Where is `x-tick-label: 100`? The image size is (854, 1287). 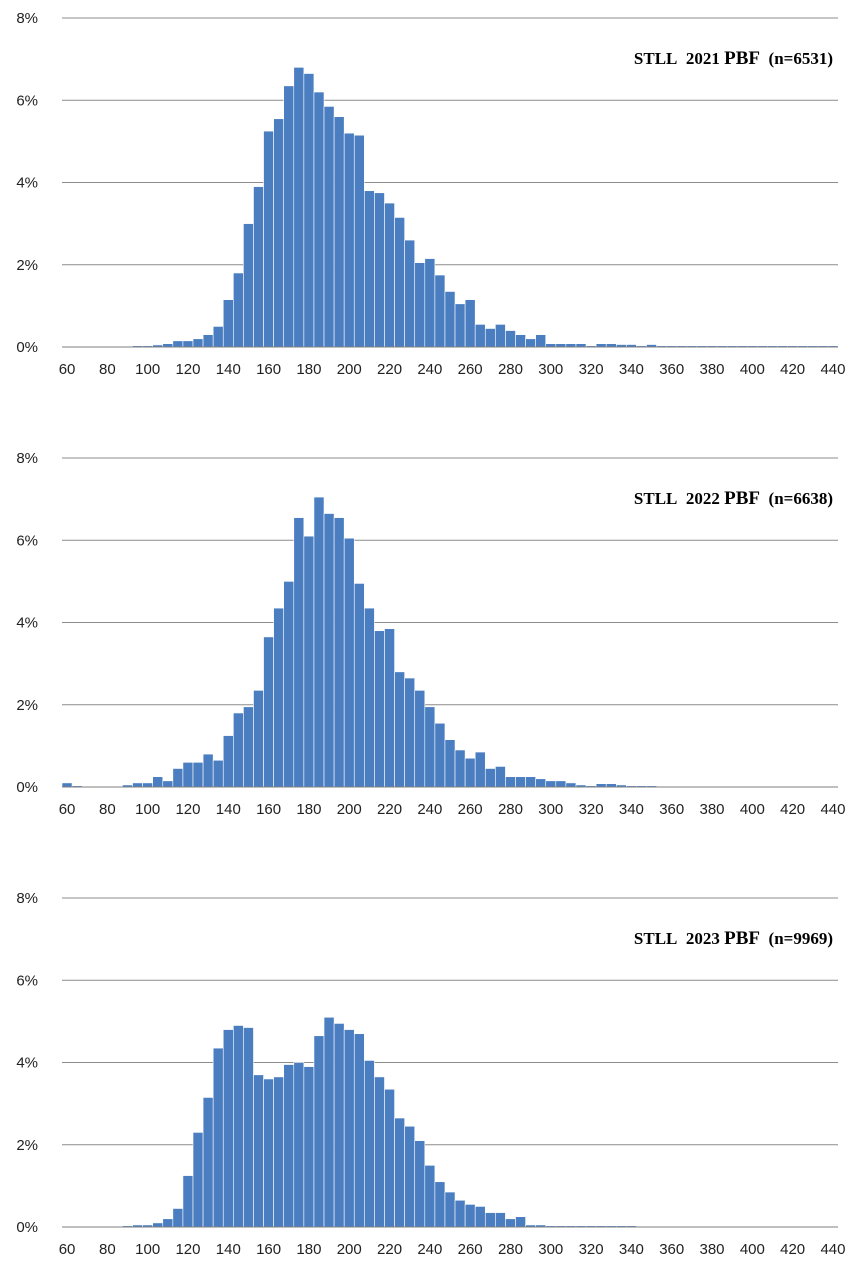
x-tick-label: 100 is located at coordinates (147, 809).